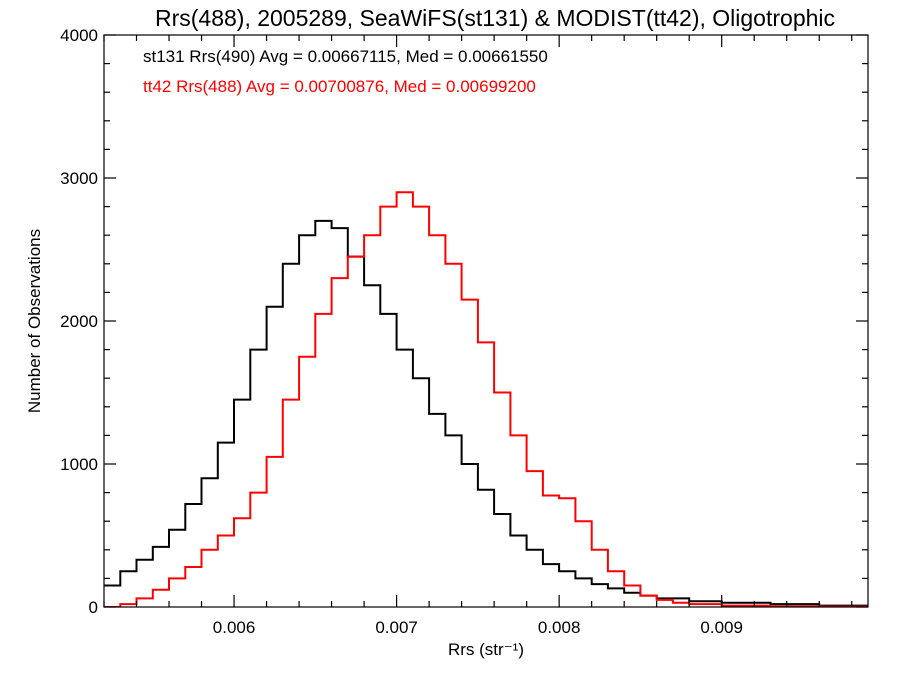 The width and height of the screenshot is (900, 675). Describe the element at coordinates (486, 649) in the screenshot. I see `x-axis-label: Rrs (str⁻¹)` at that location.